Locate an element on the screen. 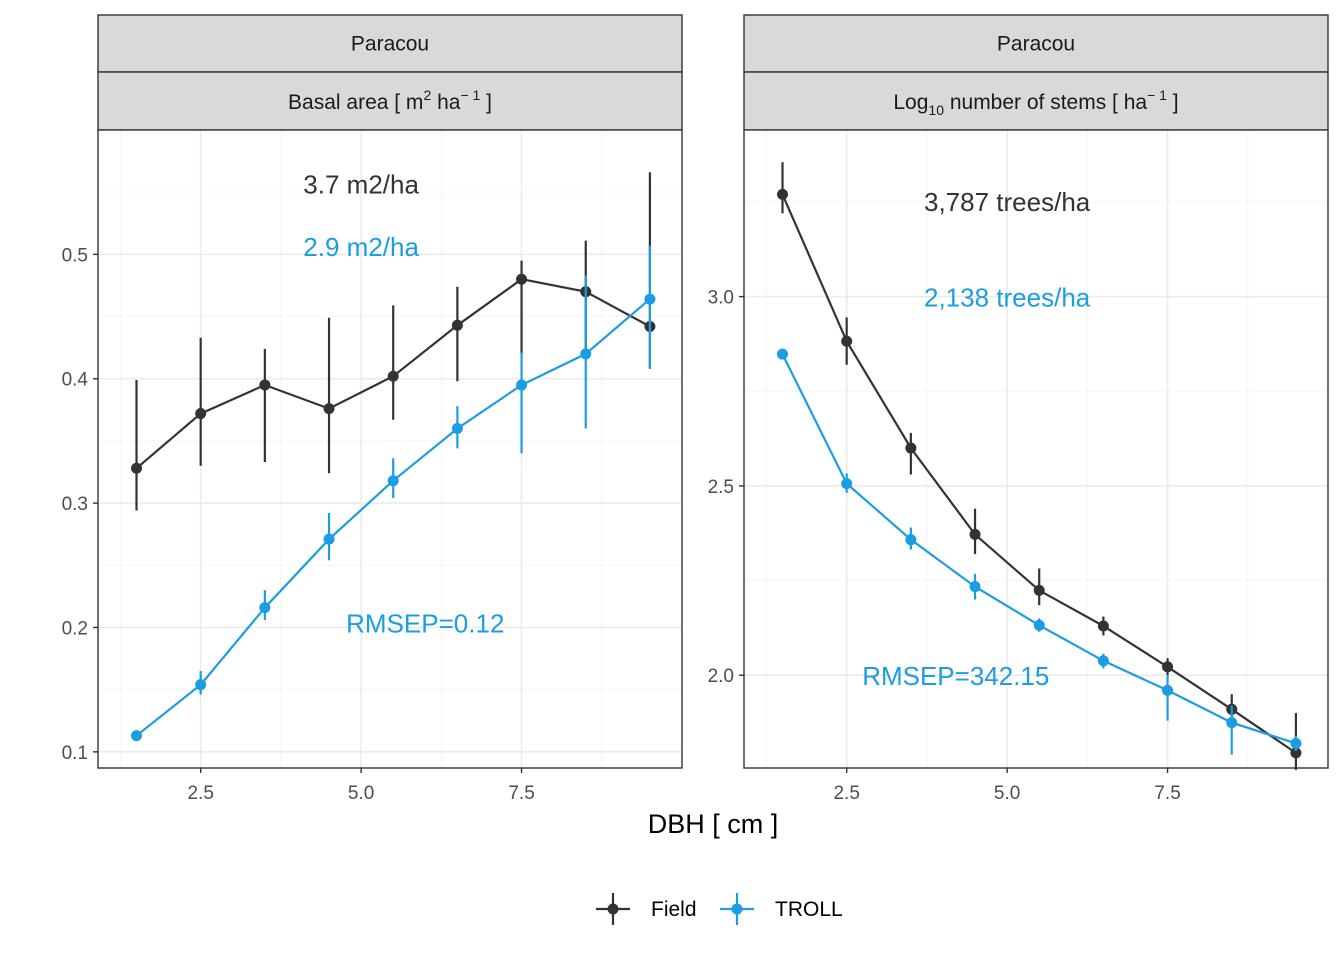 This screenshot has height=960, width=1344. legend-label: Field is located at coordinates (674, 909).